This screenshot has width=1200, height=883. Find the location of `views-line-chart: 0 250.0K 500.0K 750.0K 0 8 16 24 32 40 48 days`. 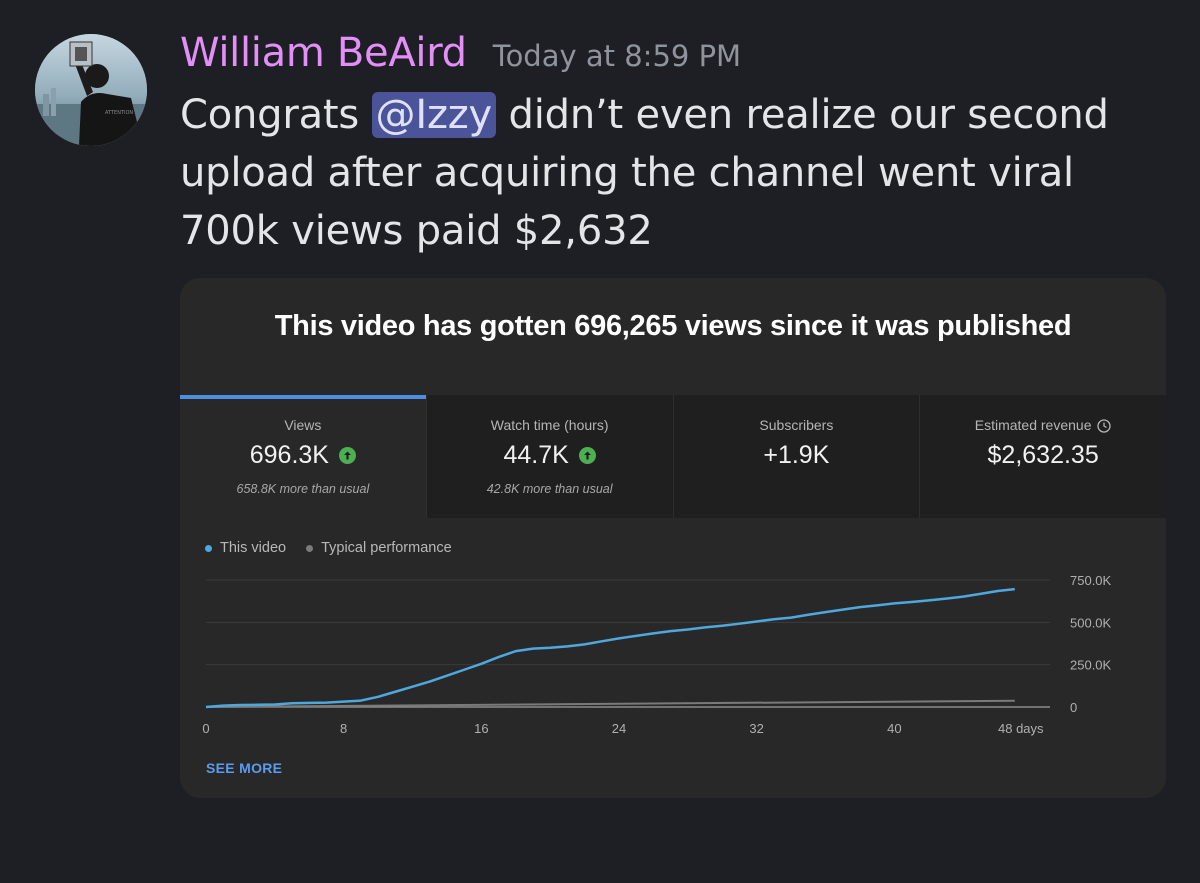

views-line-chart: 0 250.0K 500.0K 750.0K 0 8 16 24 32 40 48 days is located at coordinates (657, 654).